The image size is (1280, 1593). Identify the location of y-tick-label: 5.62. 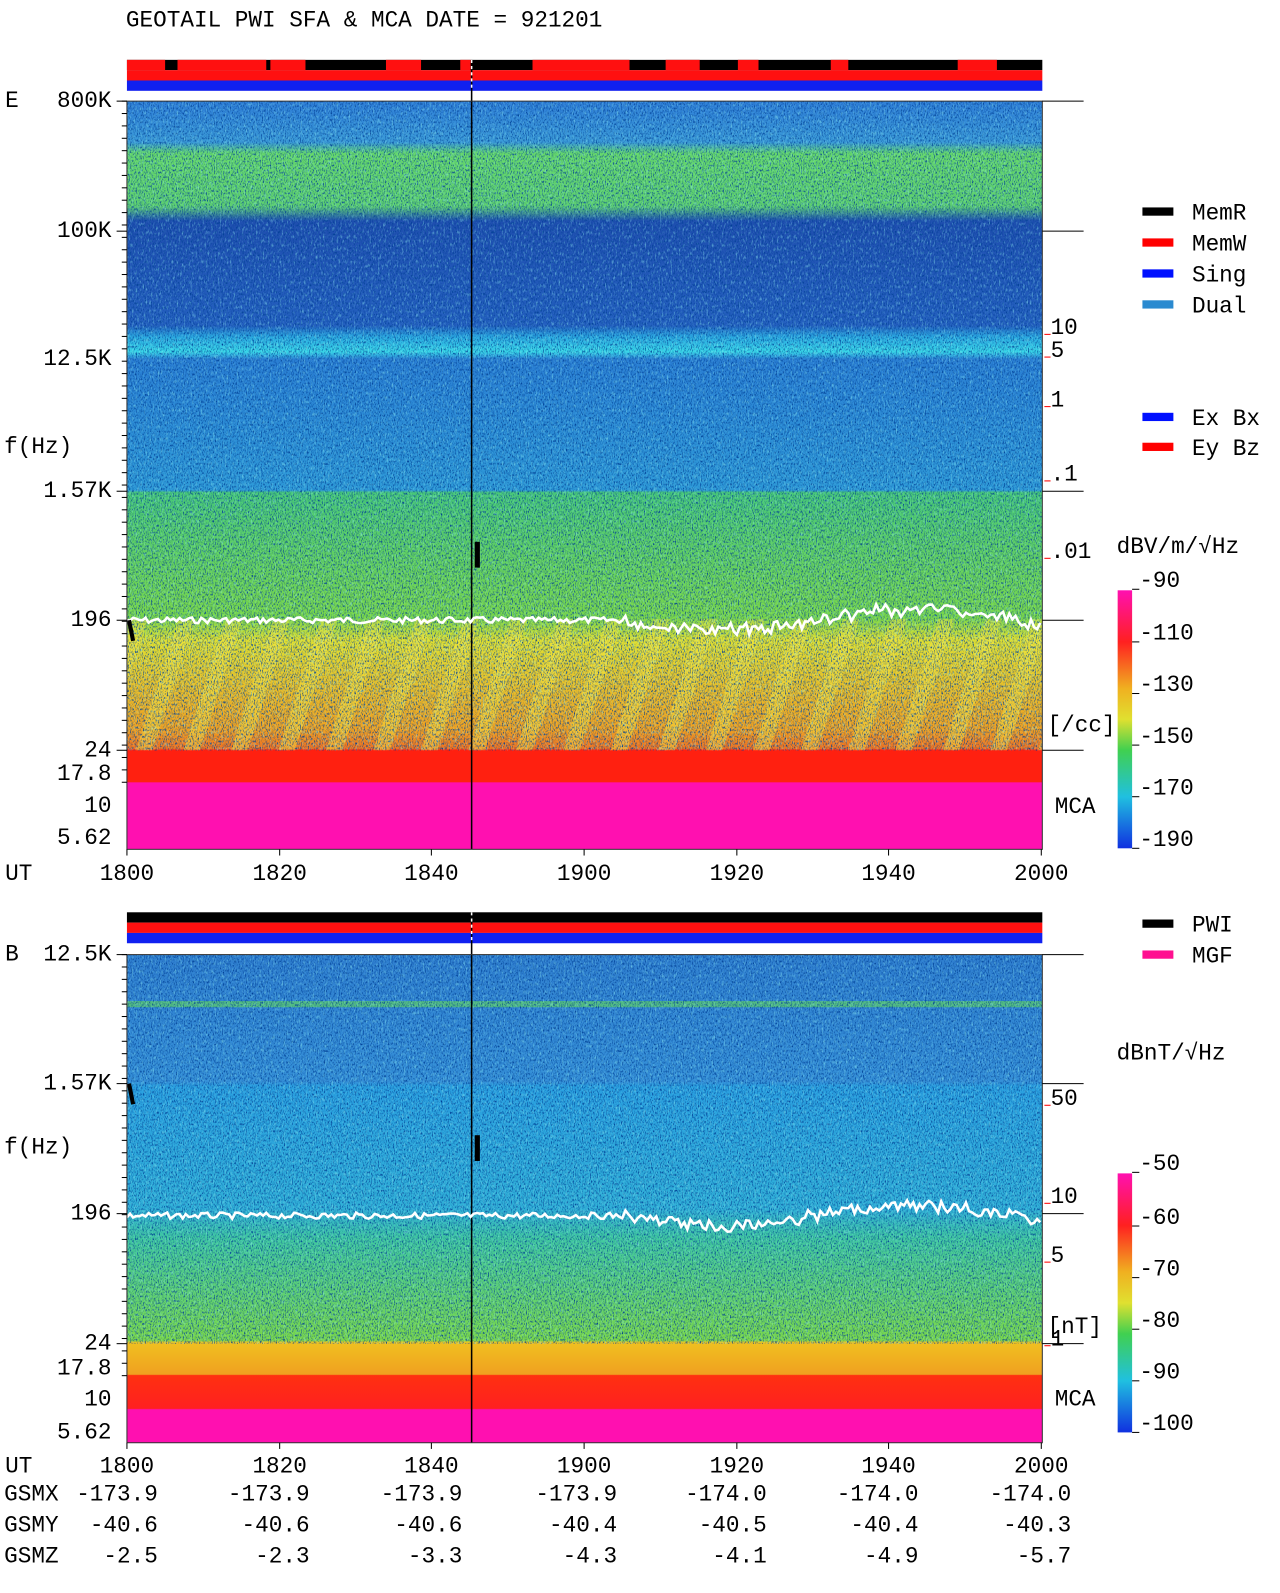
(84, 838).